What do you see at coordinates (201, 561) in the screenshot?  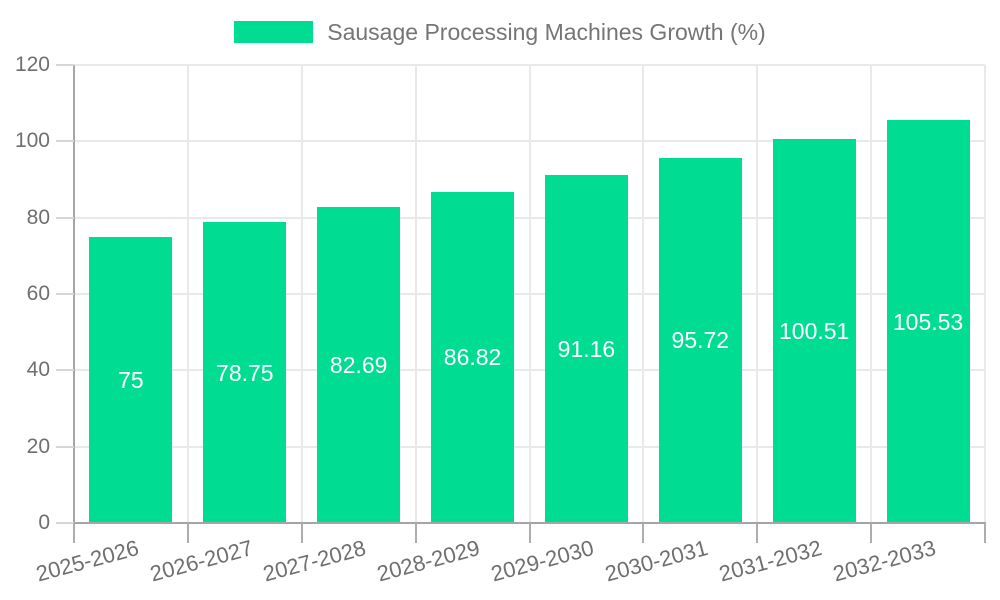 I see `x-axis-label: 2026-2027` at bounding box center [201, 561].